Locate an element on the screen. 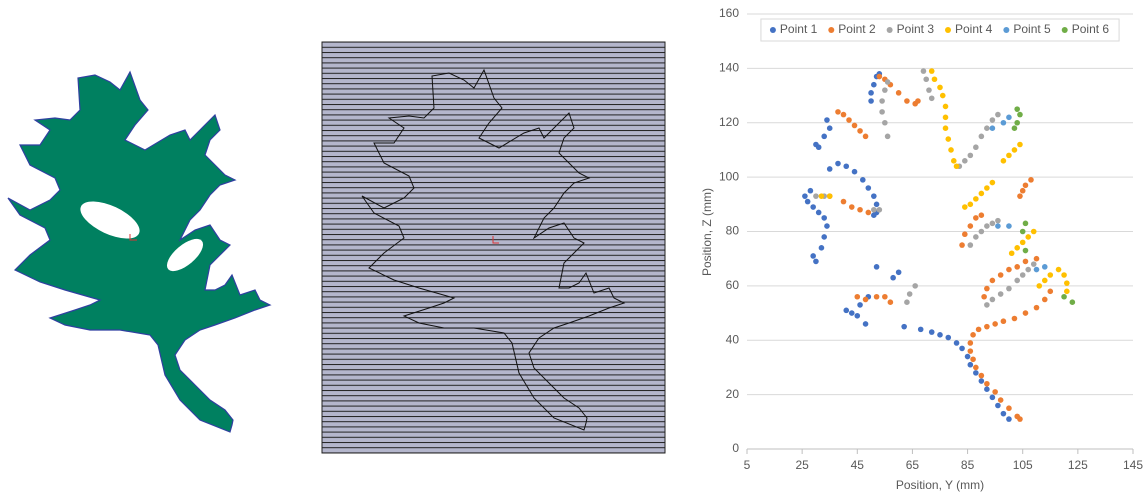  x-tick-label: 85 is located at coordinates (968, 465).